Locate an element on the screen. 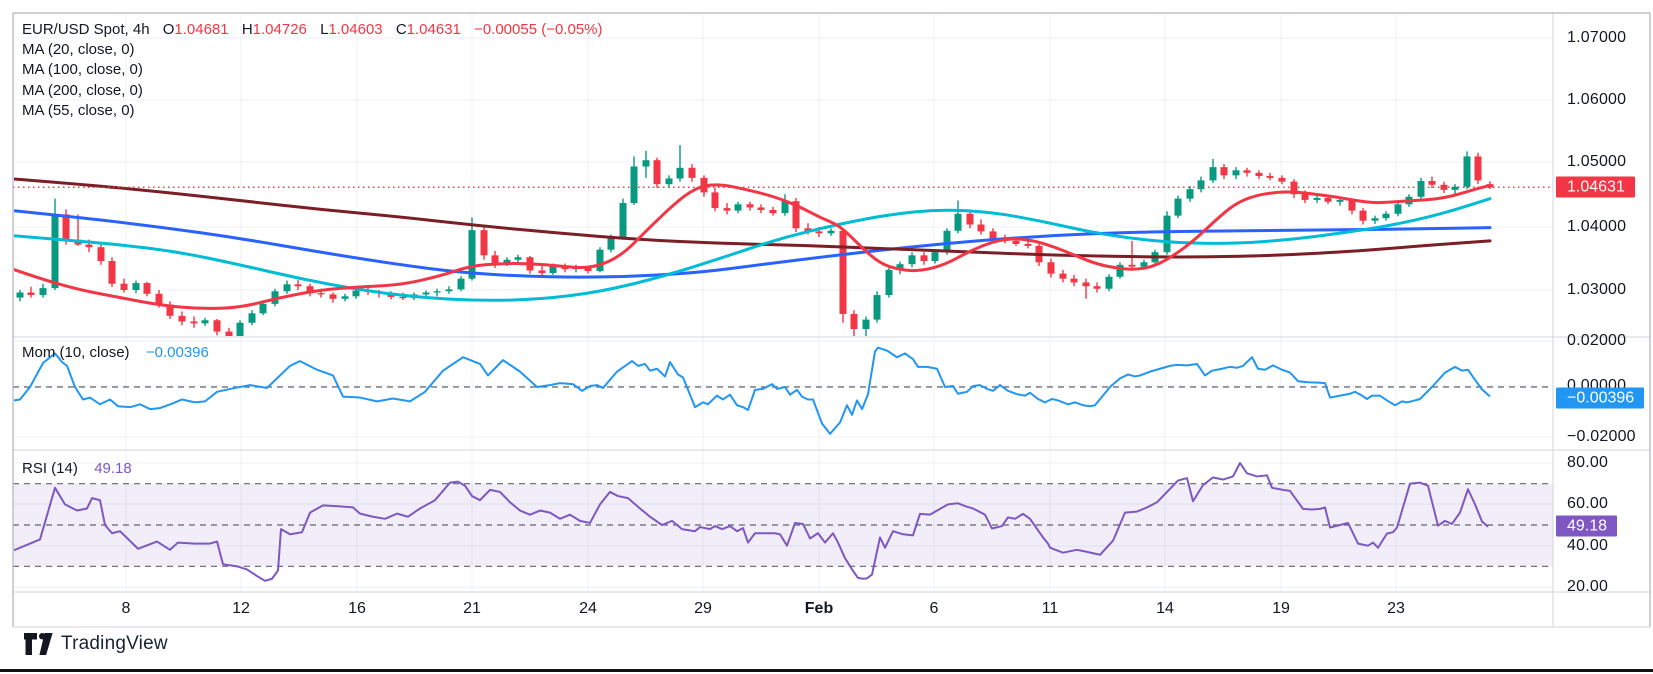 The image size is (1653, 674). rsi-tick-label: 80.00 is located at coordinates (1588, 462).